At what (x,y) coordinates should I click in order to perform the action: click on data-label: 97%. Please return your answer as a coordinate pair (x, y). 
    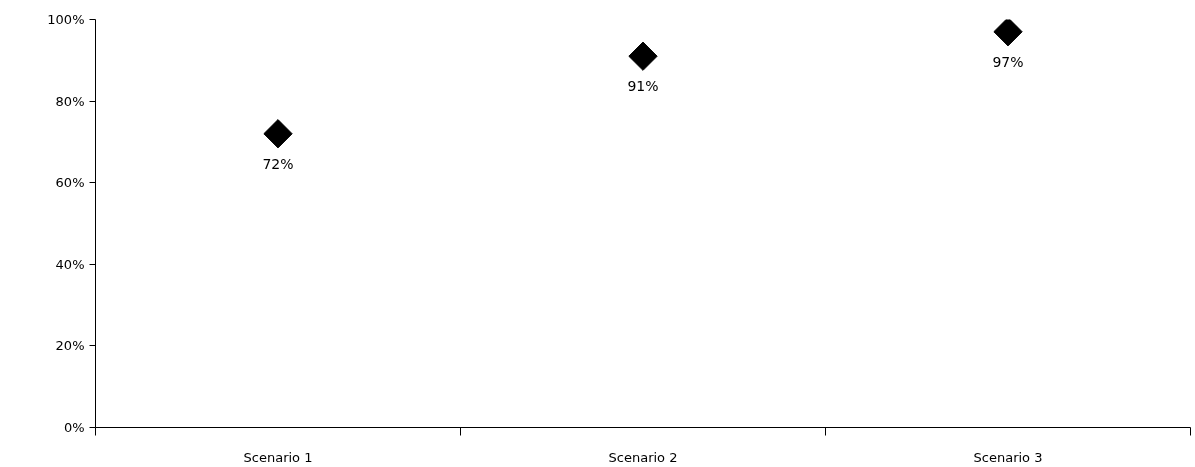
    Looking at the image, I should click on (1008, 61).